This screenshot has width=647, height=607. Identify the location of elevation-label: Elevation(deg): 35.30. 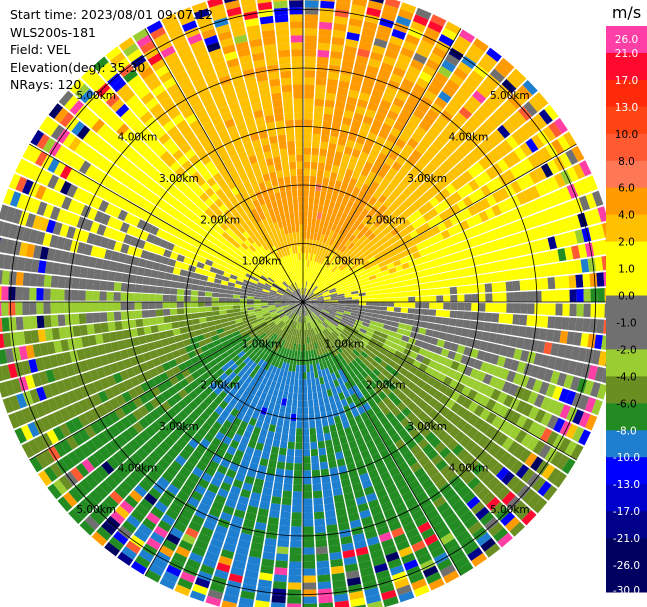
(78, 67).